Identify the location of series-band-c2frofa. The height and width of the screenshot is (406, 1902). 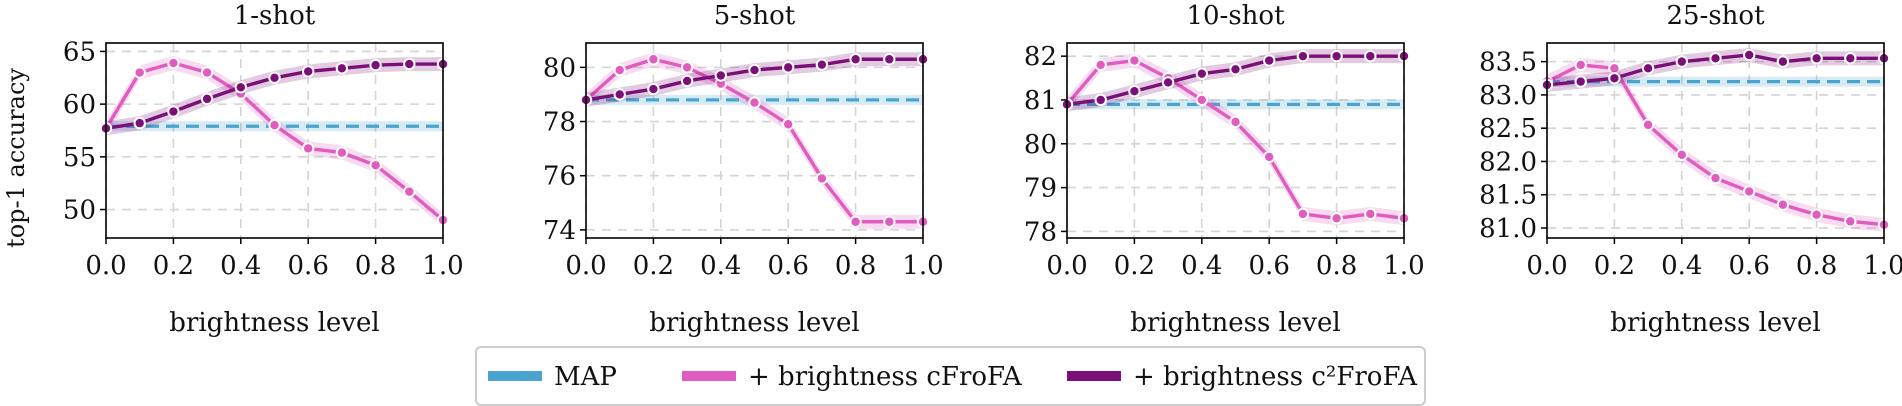
(754, 79).